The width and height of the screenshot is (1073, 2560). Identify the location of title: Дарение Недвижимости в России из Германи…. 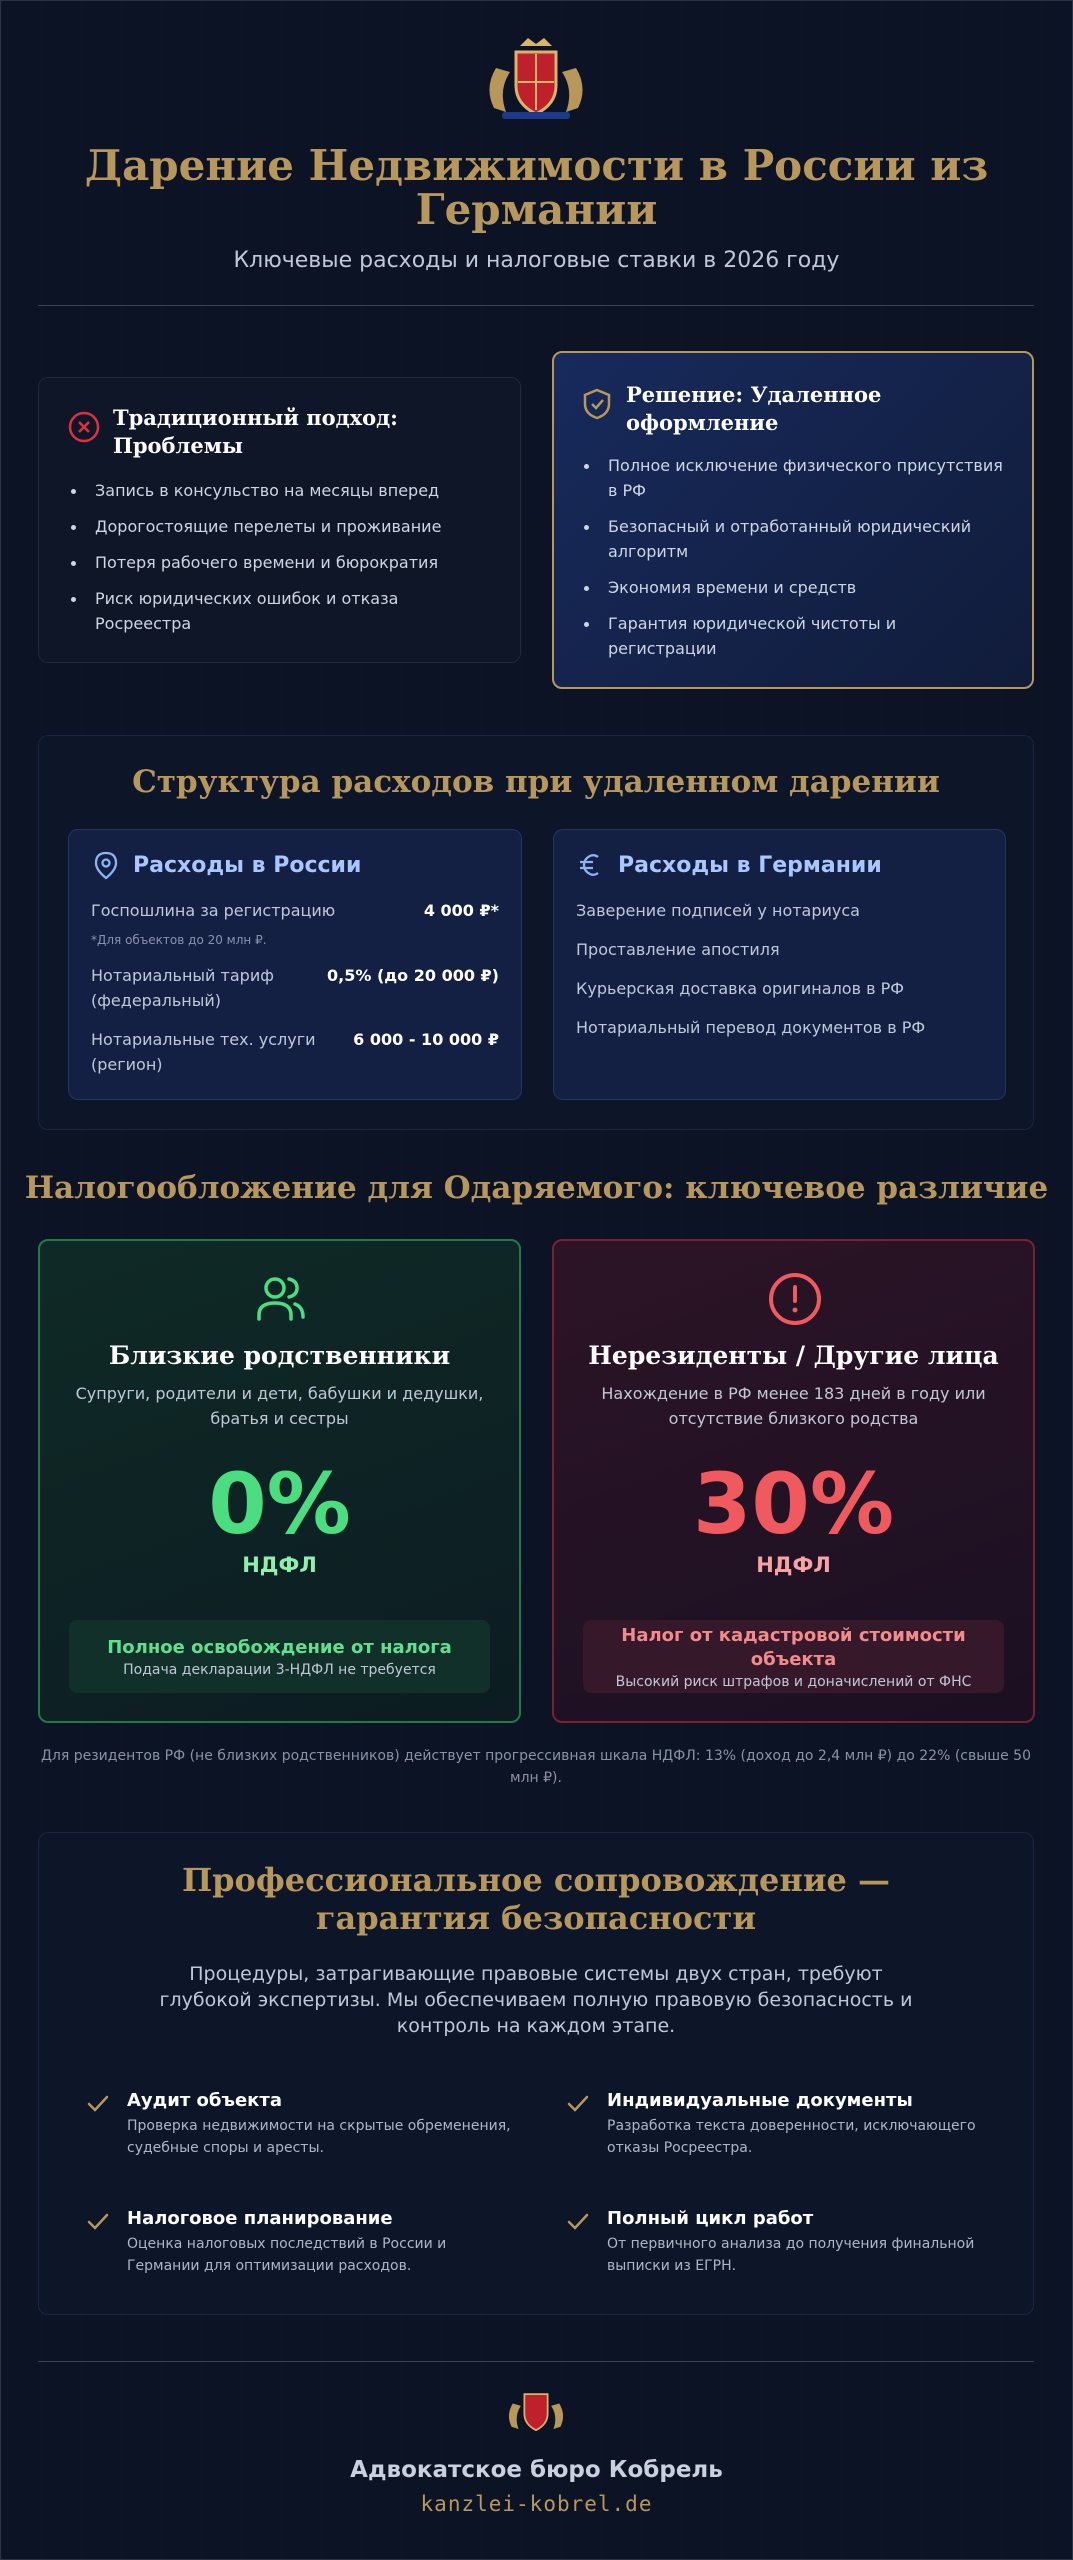
(536, 187).